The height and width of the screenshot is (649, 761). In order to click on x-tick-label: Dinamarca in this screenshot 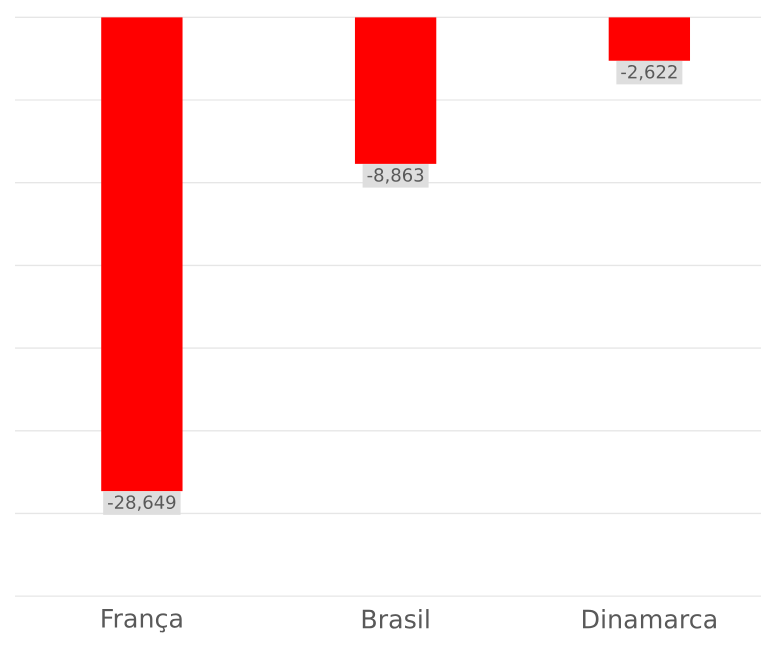, I will do `click(649, 619)`.